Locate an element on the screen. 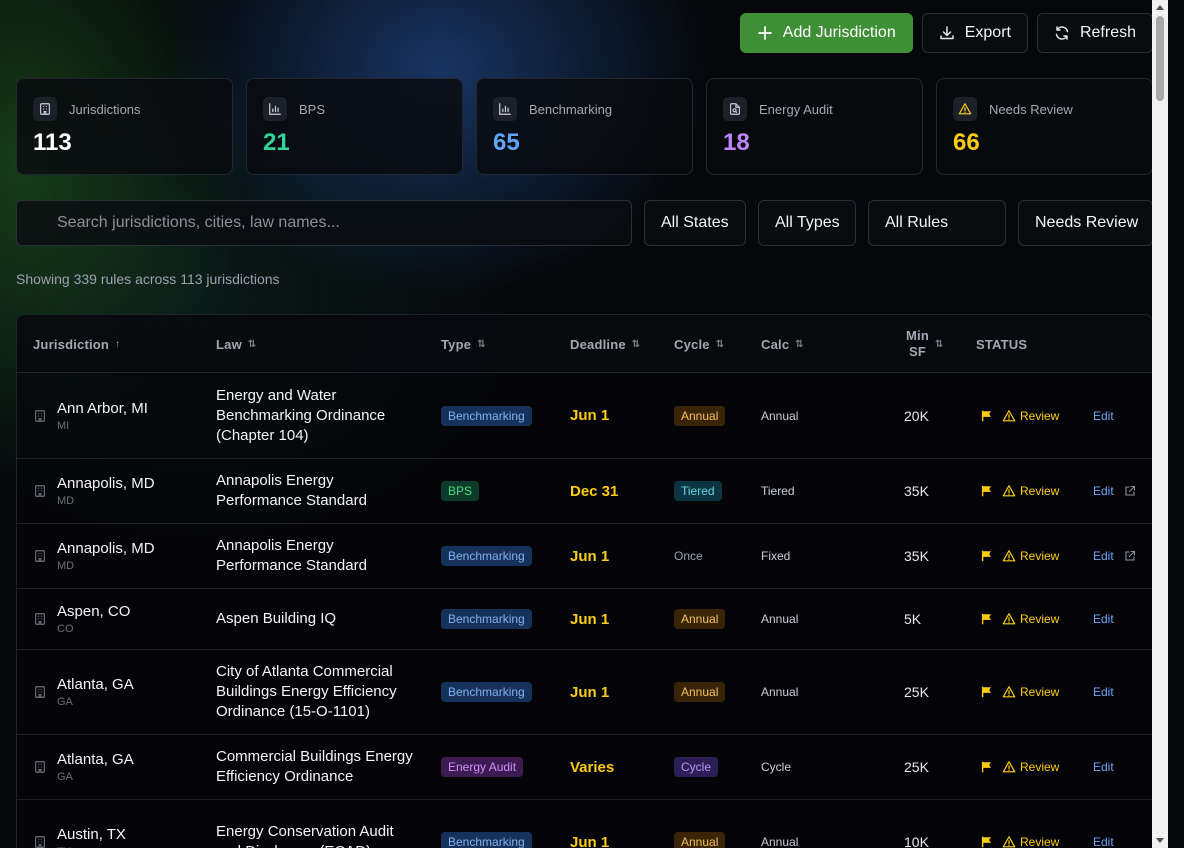  header-calc: Calc ⇅ is located at coordinates (782, 344).